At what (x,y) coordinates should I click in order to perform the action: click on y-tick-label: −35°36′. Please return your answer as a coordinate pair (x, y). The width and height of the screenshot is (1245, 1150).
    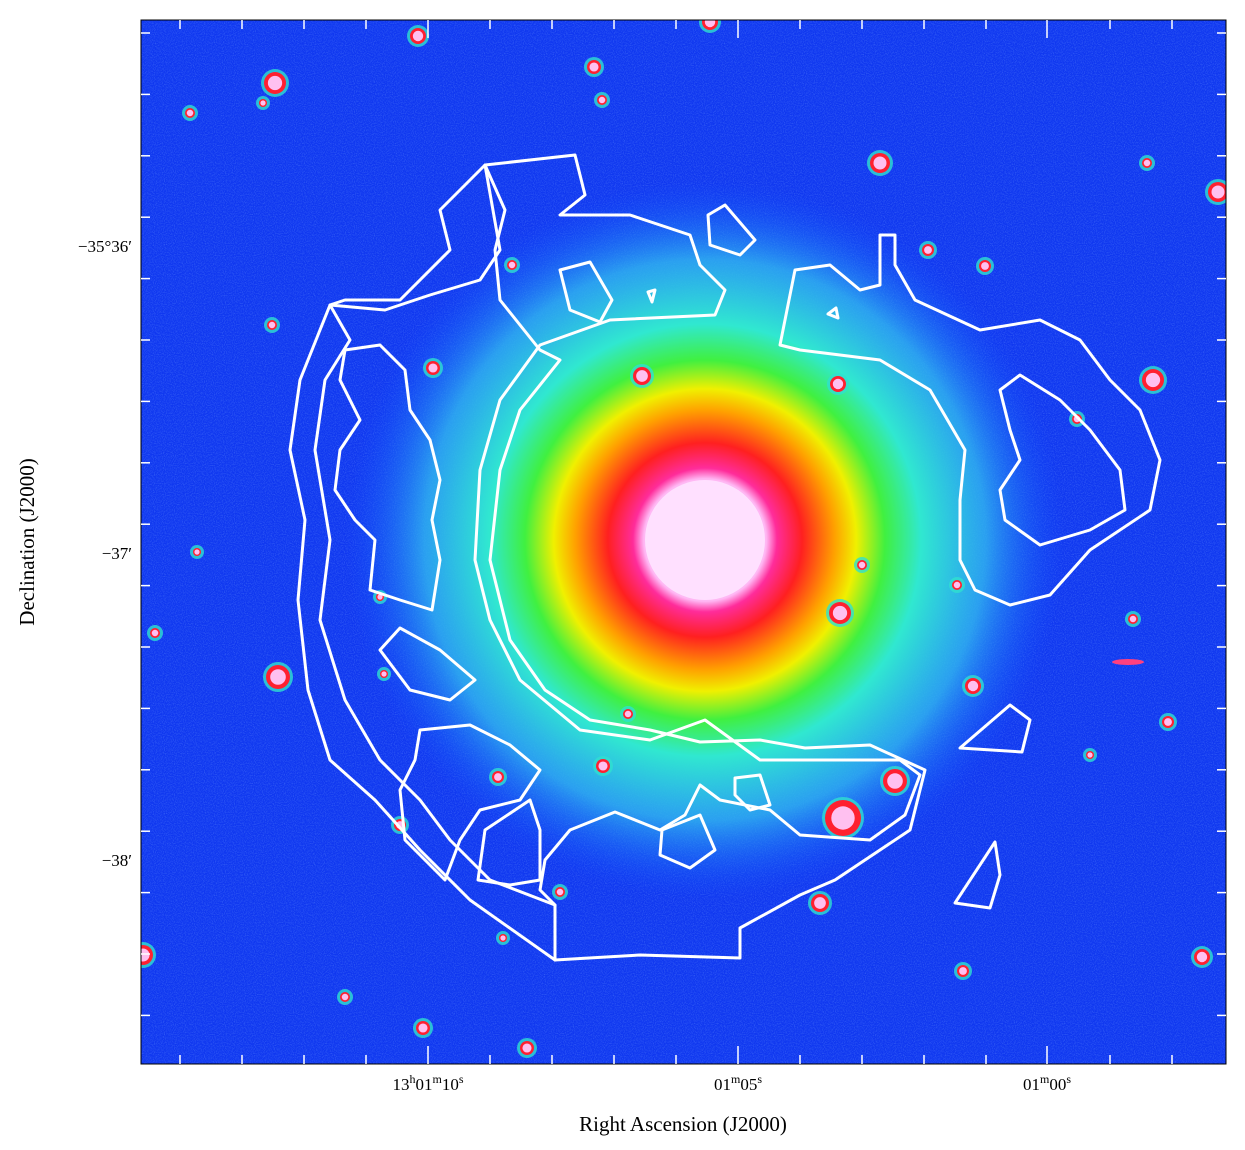
    Looking at the image, I should click on (105, 246).